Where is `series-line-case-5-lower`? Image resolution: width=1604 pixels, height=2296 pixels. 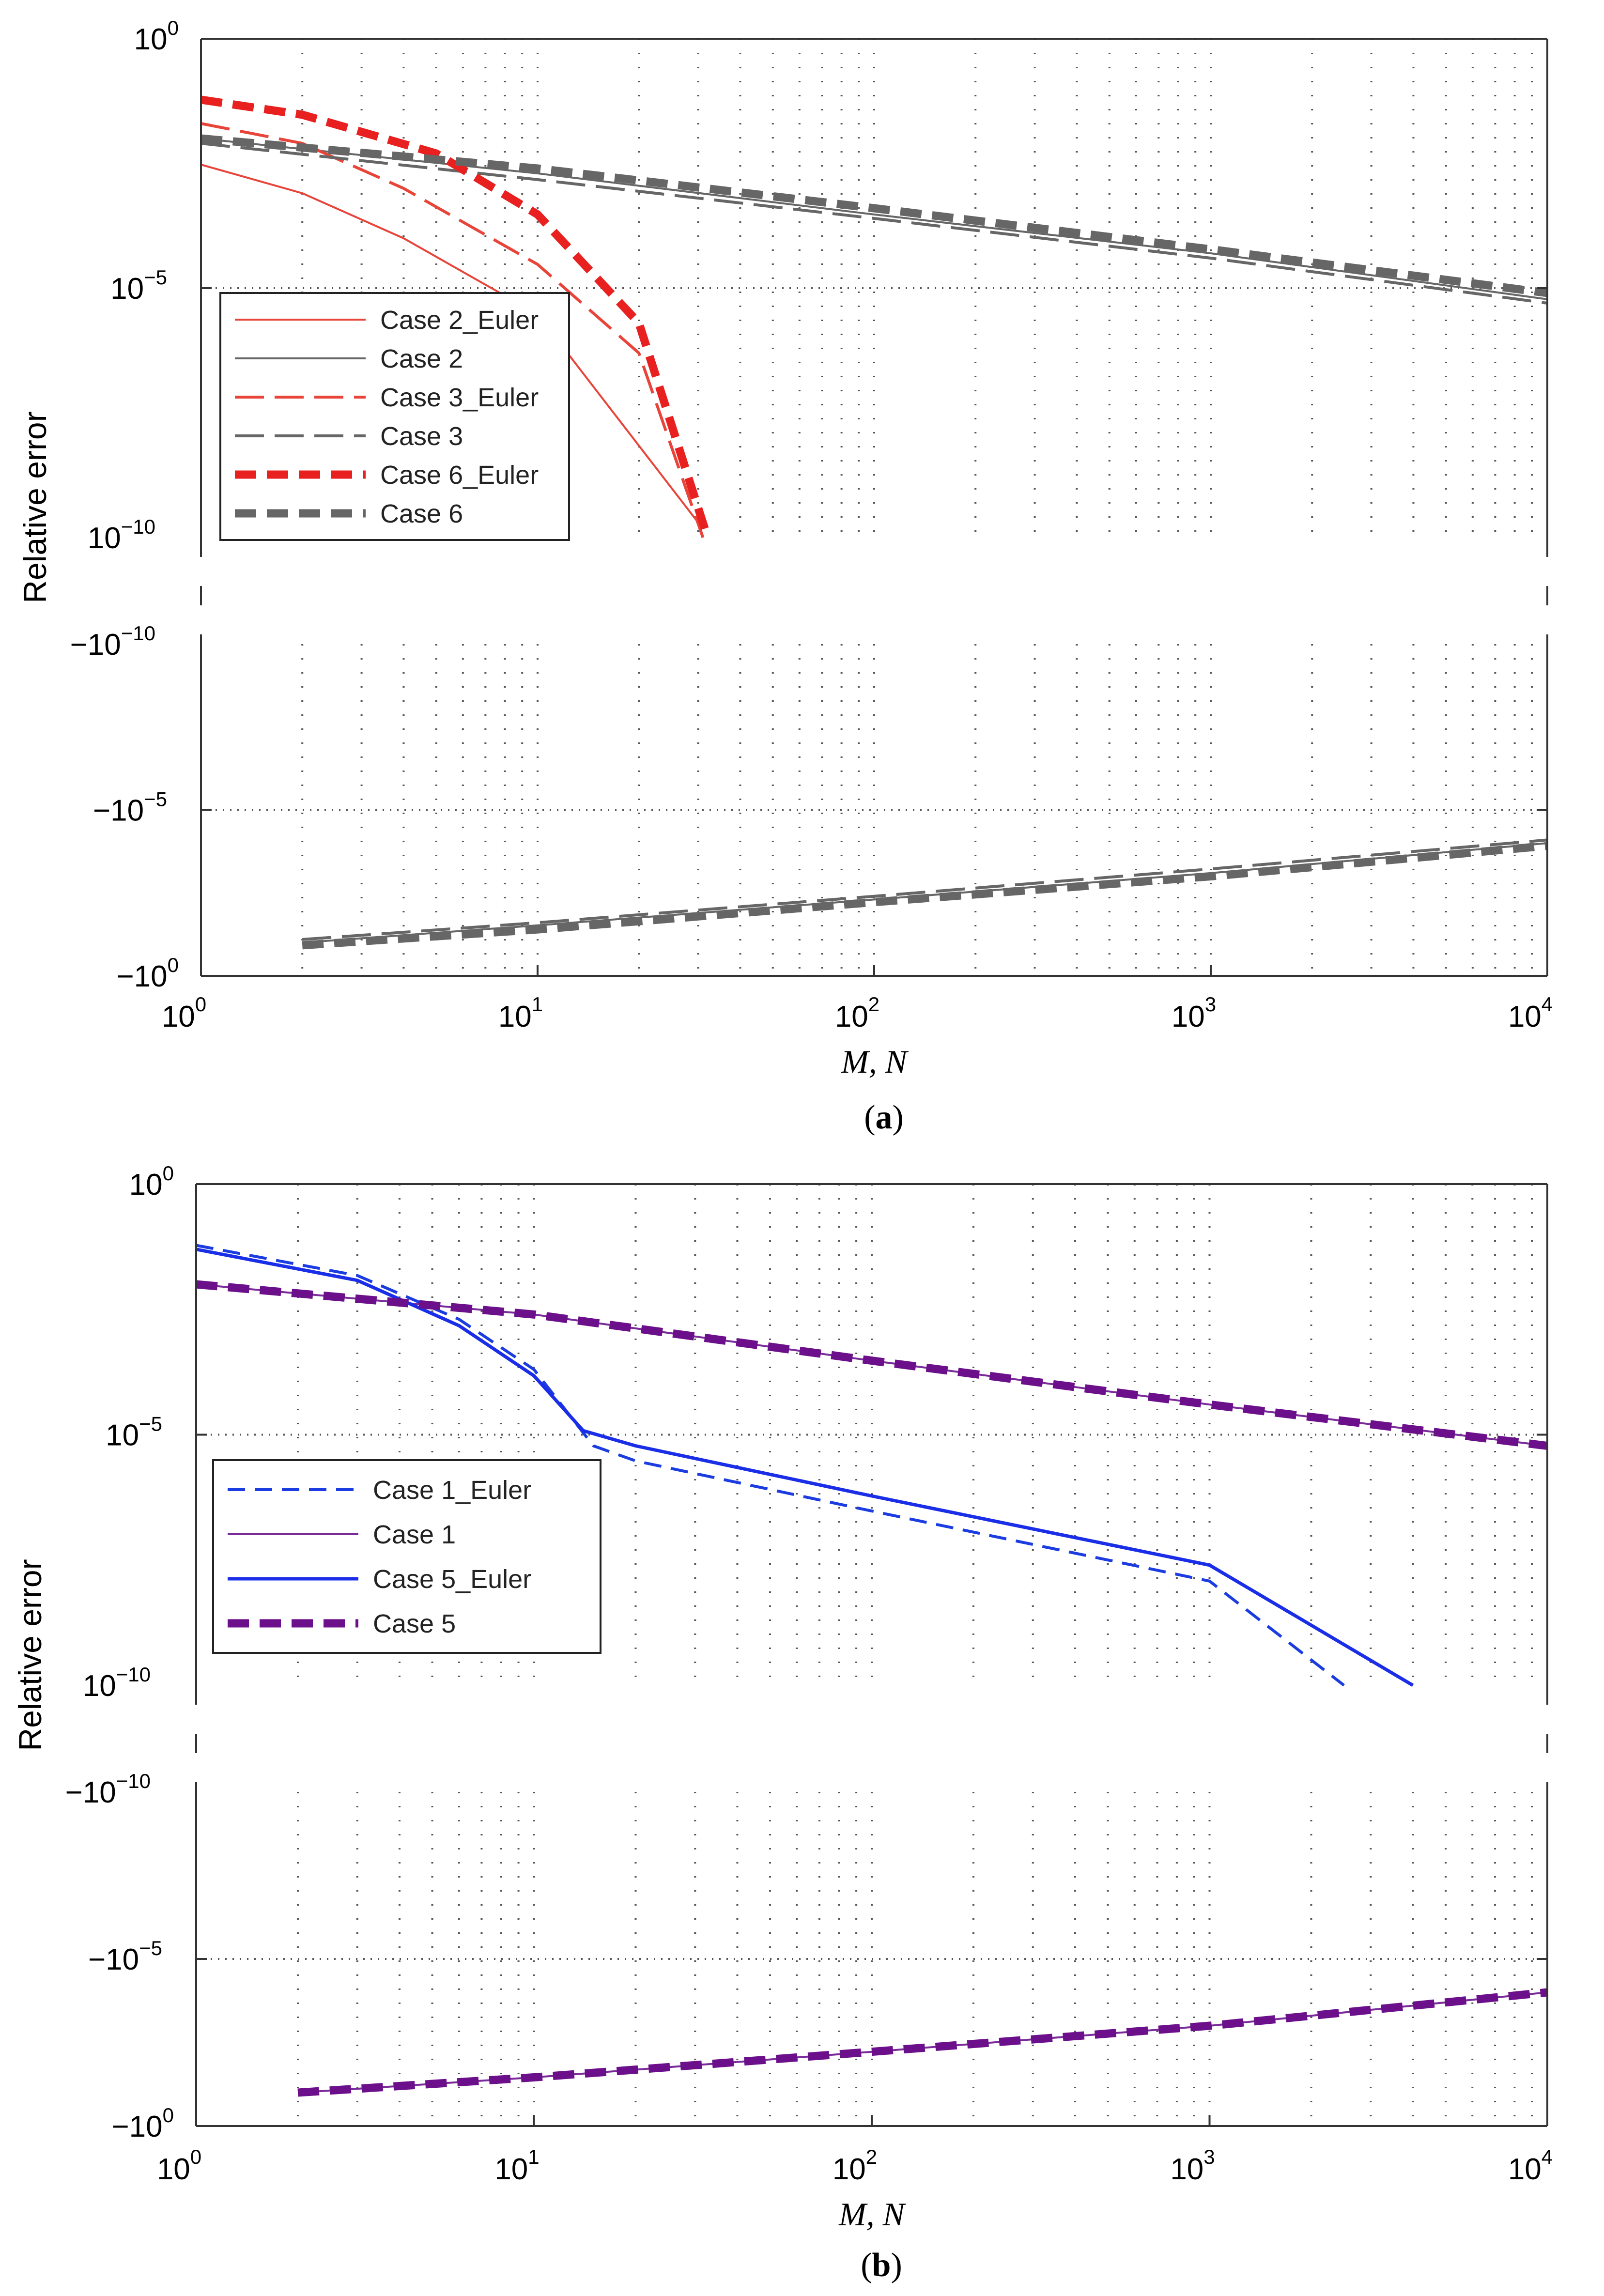 series-line-case-5-lower is located at coordinates (923, 2043).